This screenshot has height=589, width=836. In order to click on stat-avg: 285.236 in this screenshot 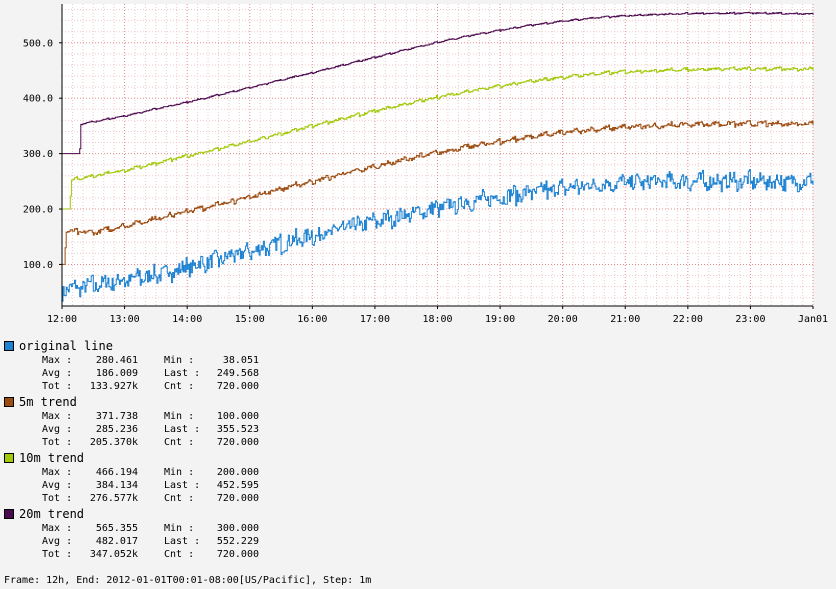, I will do `click(116, 429)`.